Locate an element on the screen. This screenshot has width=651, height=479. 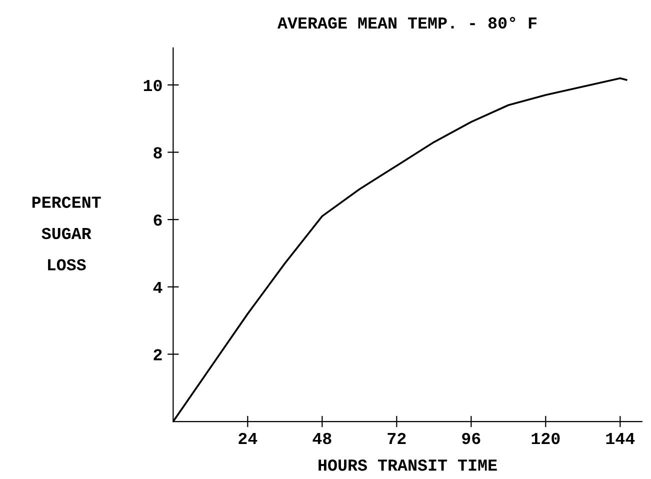
y-axis-title: PERCENT SUGAR LOSS is located at coordinates (66, 233).